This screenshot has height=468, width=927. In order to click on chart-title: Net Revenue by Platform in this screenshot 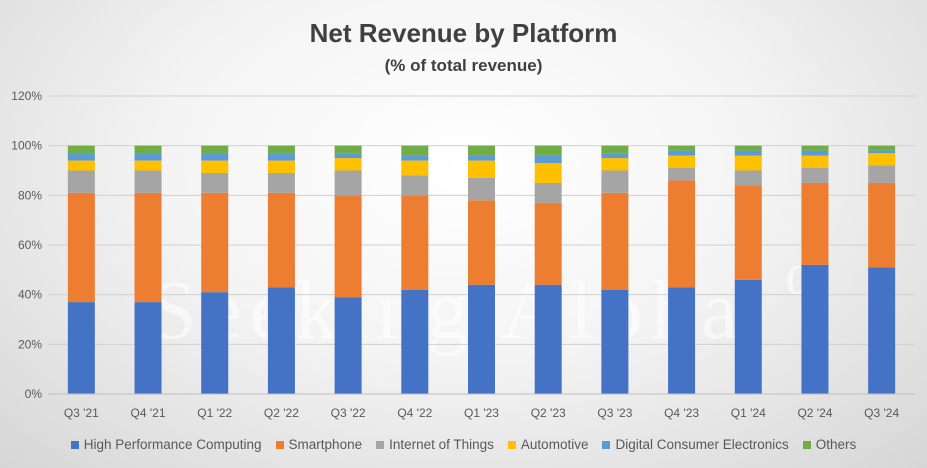, I will do `click(463, 33)`.